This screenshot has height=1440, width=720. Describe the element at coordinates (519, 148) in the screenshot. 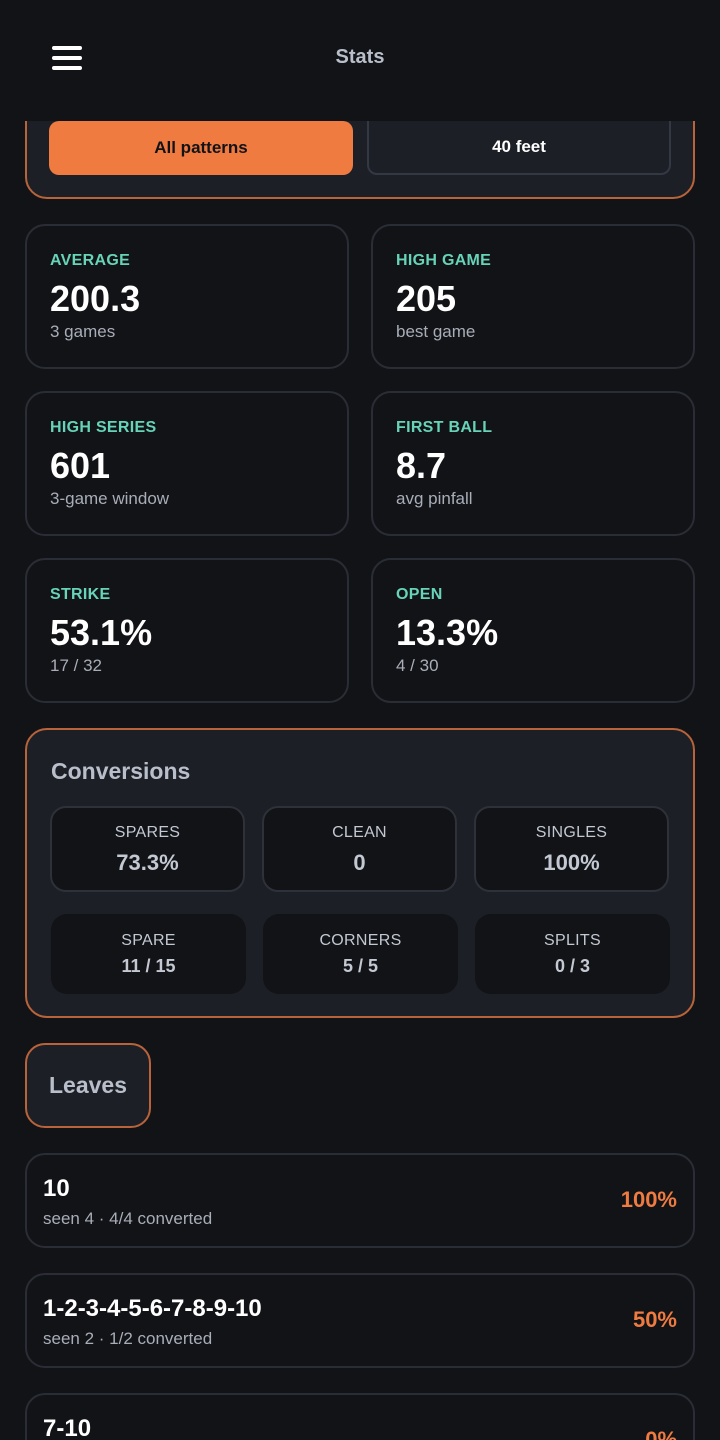

I see `filter-40-feet-button: 40 feet` at that location.